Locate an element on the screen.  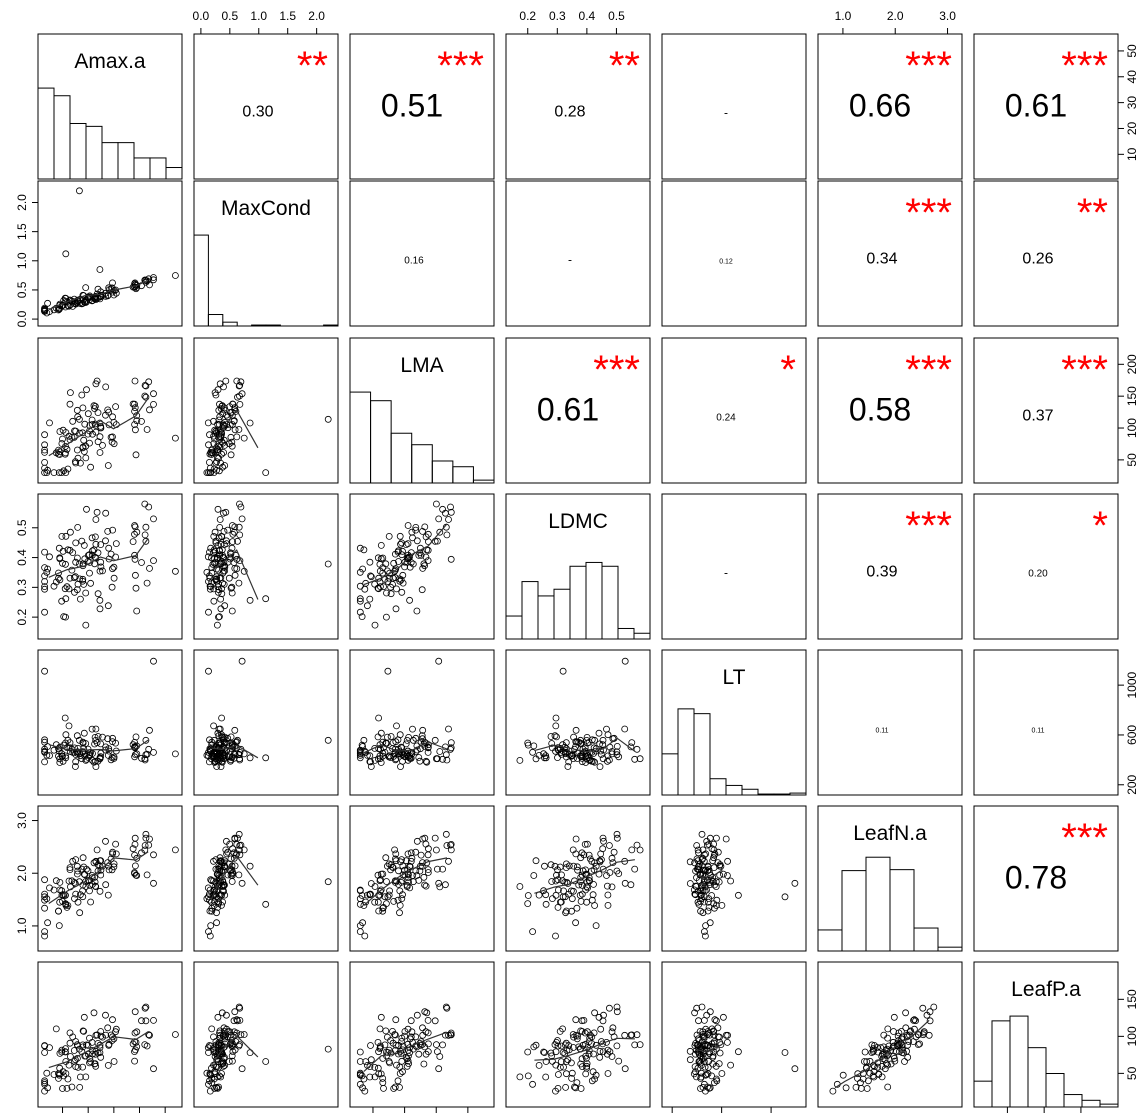
tick-label: 0.3 is located at coordinates (557, 16).